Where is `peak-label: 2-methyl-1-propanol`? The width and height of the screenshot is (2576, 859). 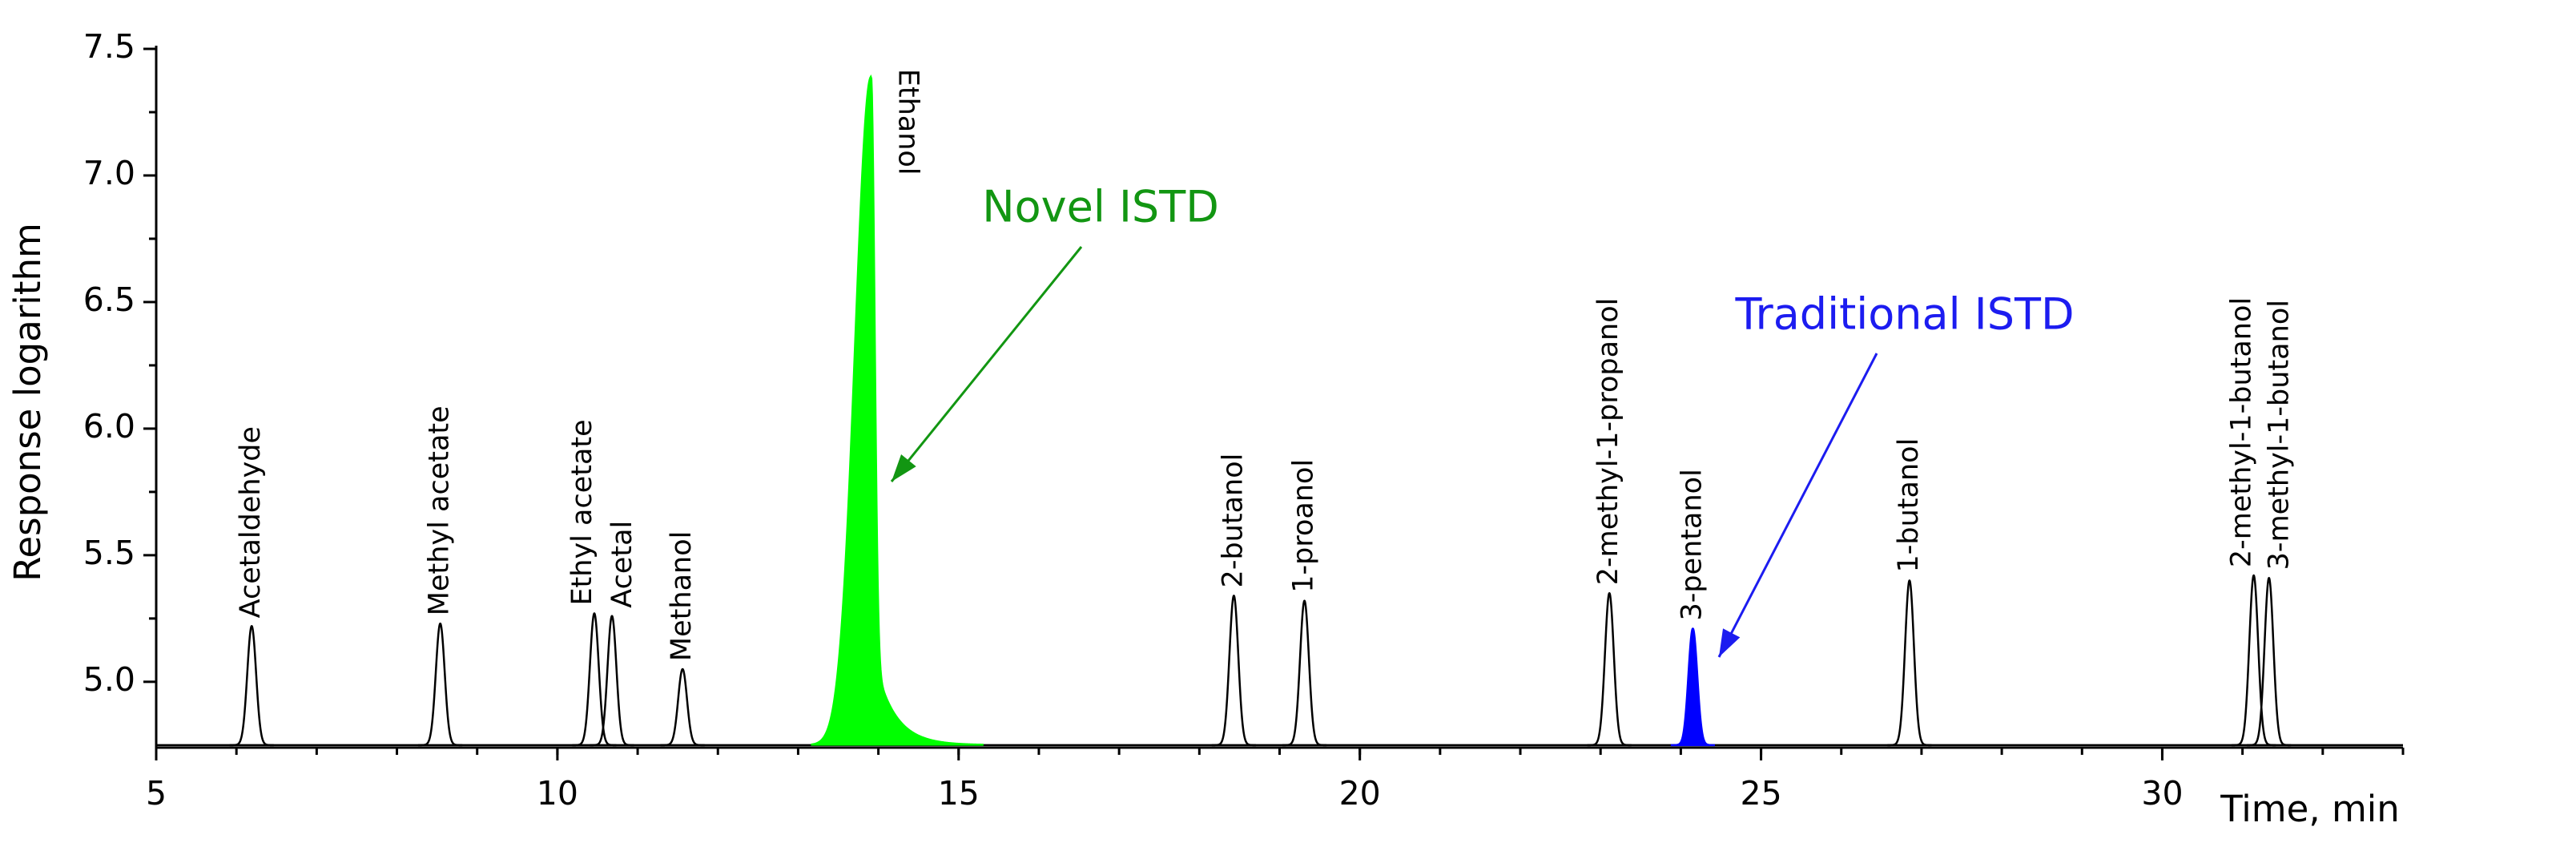
peak-label: 2-methyl-1-propanol is located at coordinates (1608, 442).